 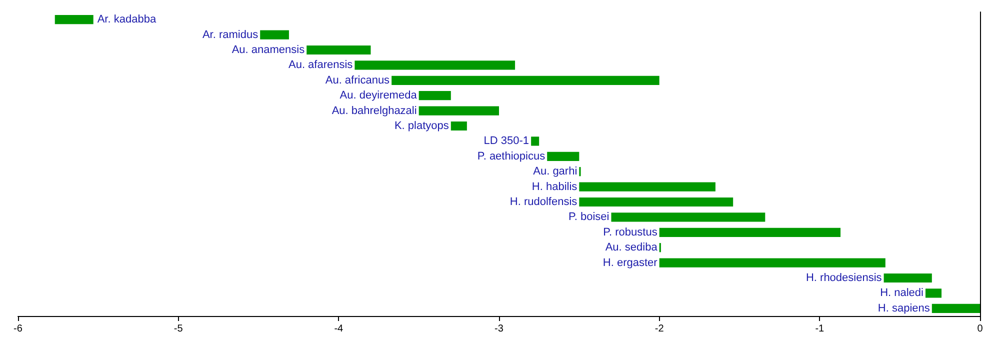 What do you see at coordinates (374, 110) in the screenshot?
I see `y-tick-label: Au. bahrelghazali` at bounding box center [374, 110].